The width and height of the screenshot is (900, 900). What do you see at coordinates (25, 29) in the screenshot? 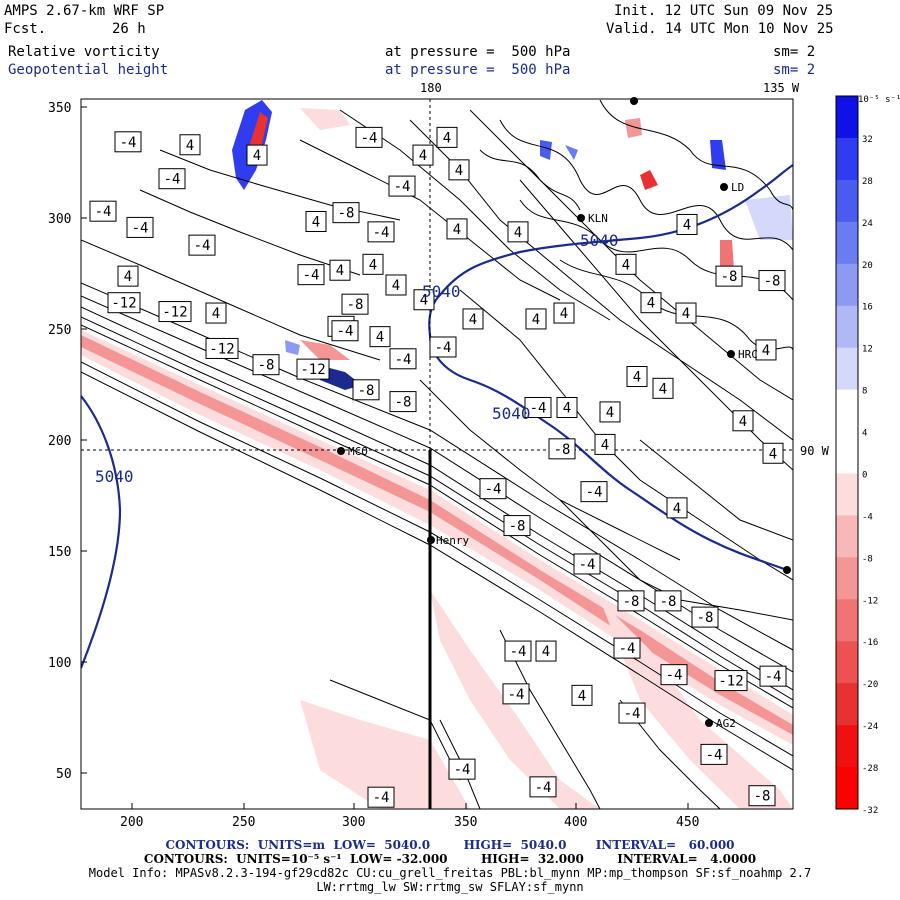
I see `forecast-label: Fcst.` at bounding box center [25, 29].